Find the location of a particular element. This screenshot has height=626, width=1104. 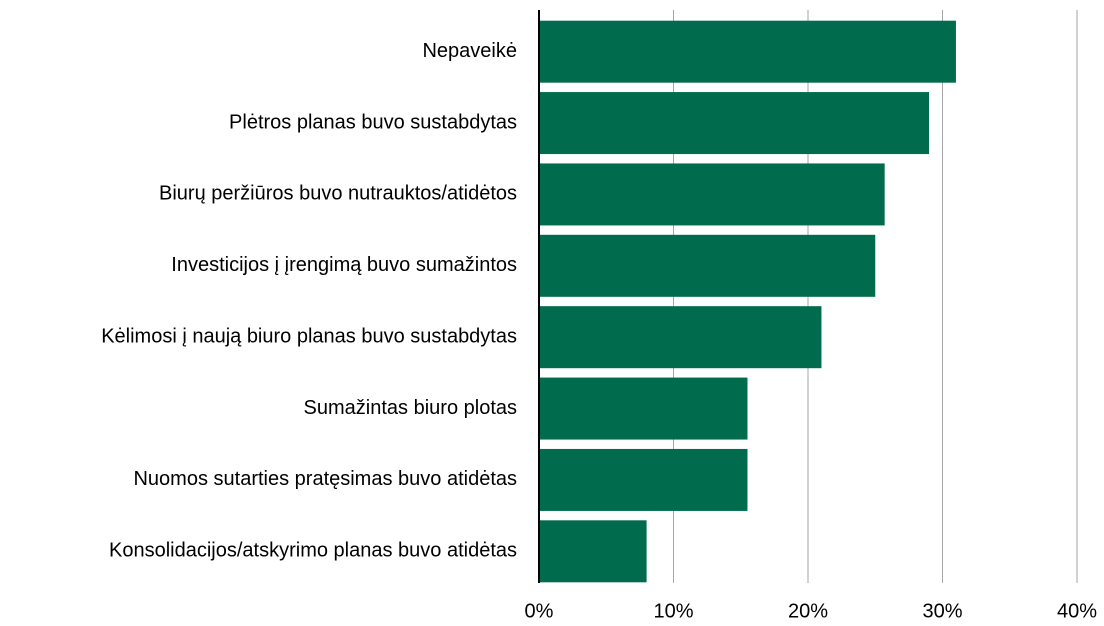

y-tick-label: Sumažintas biuro plotas is located at coordinates (410, 408).